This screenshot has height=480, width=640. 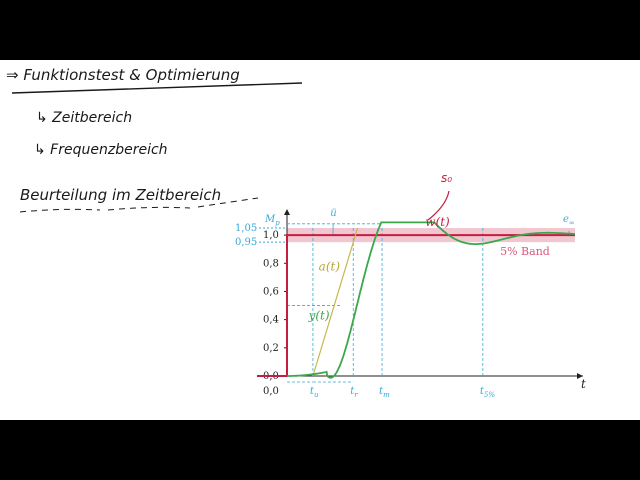 What do you see at coordinates (583, 384) in the screenshot?
I see `x-axis-label: t` at bounding box center [583, 384].